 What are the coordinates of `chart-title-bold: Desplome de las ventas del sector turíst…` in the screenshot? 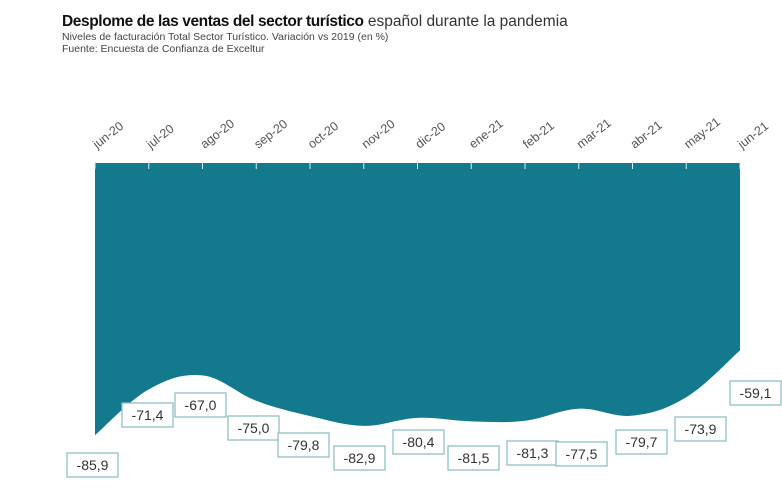 It's located at (213, 21).